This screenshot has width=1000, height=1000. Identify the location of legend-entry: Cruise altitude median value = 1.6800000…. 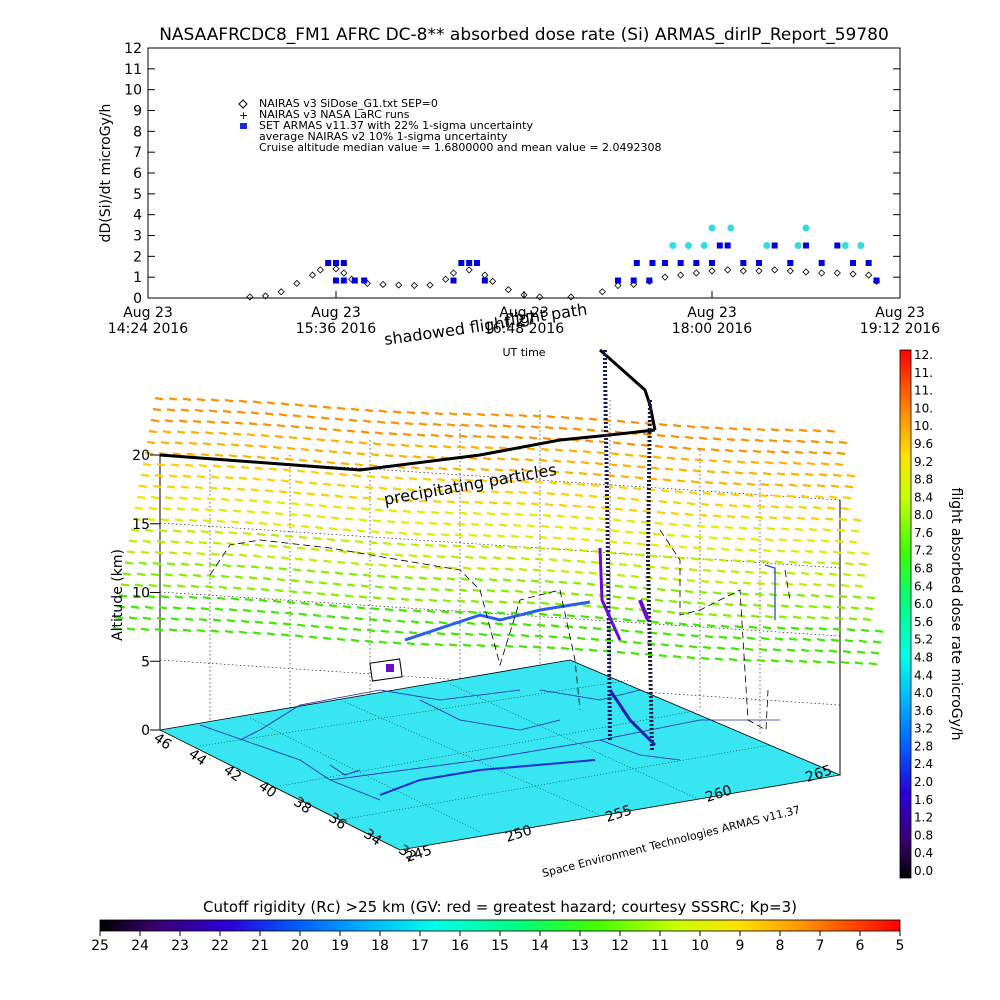
(460, 147).